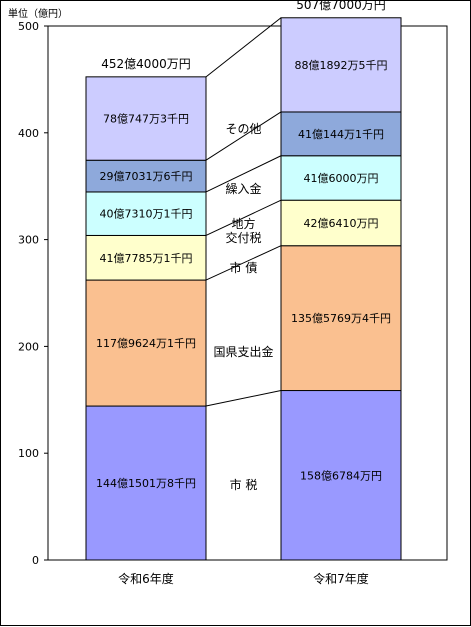 The width and height of the screenshot is (471, 627). What do you see at coordinates (341, 578) in the screenshot?
I see `category-label-1: 令和7年度` at bounding box center [341, 578].